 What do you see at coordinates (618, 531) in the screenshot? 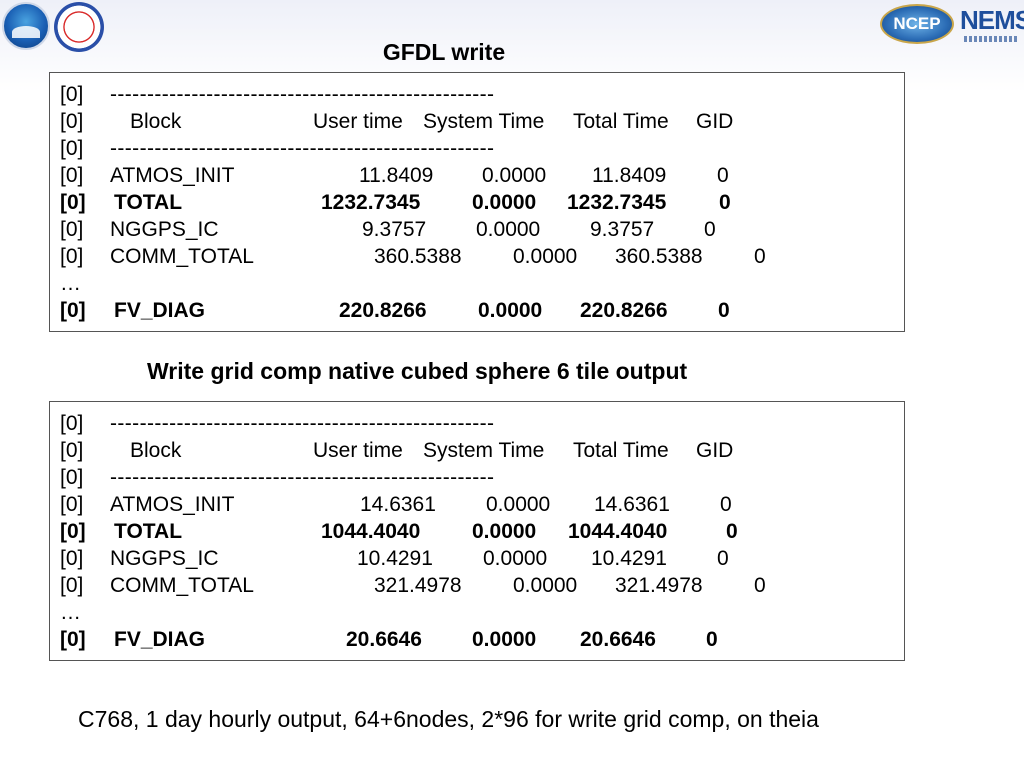
I see `total-time: 1044.4040` at bounding box center [618, 531].